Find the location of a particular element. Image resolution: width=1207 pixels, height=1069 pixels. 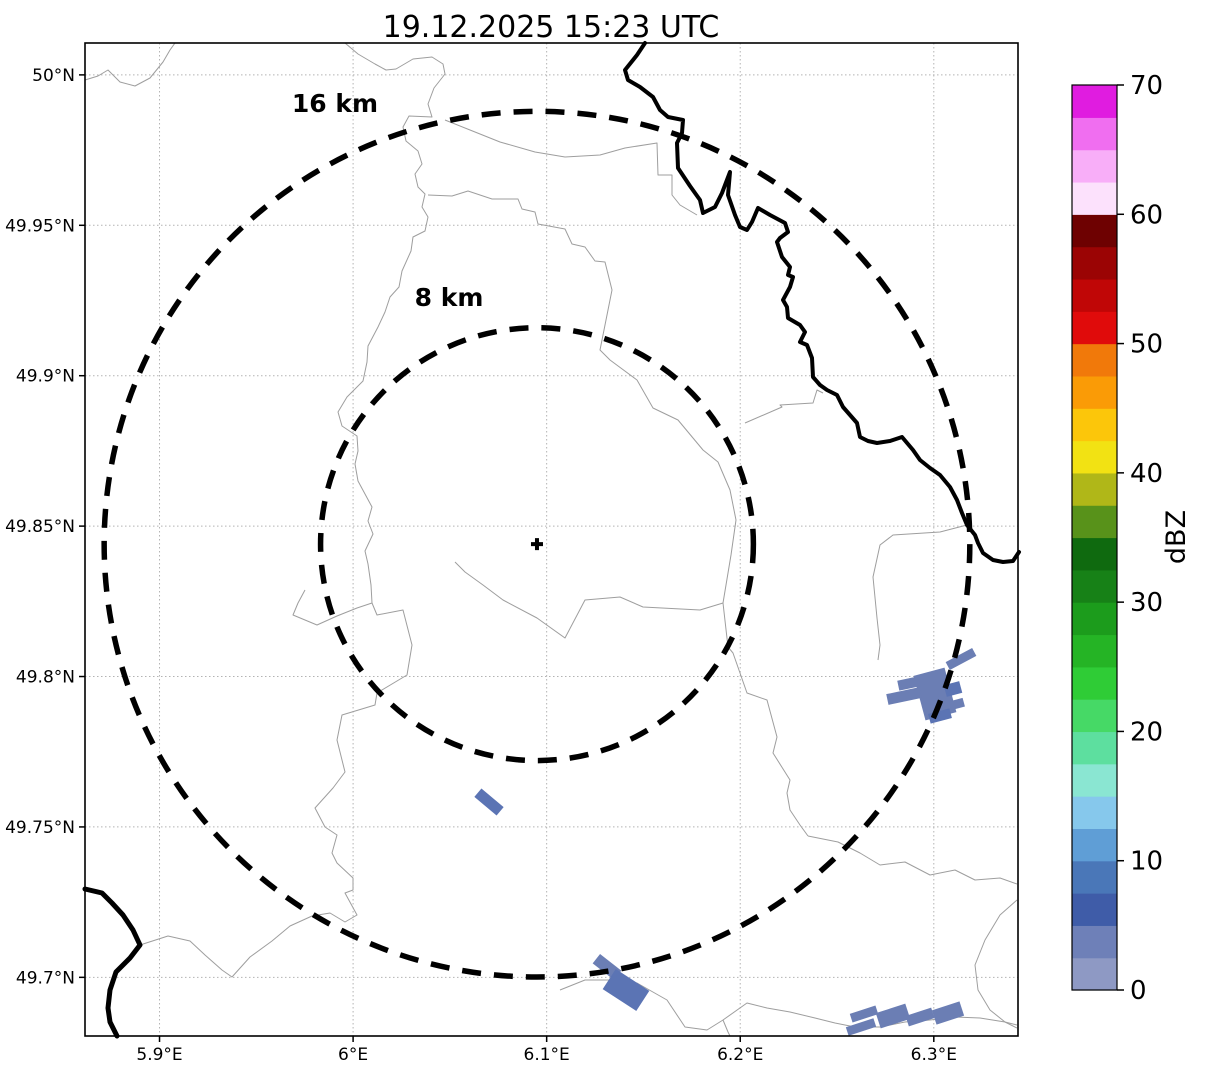

x-tick-label: 6°E is located at coordinates (353, 1055).